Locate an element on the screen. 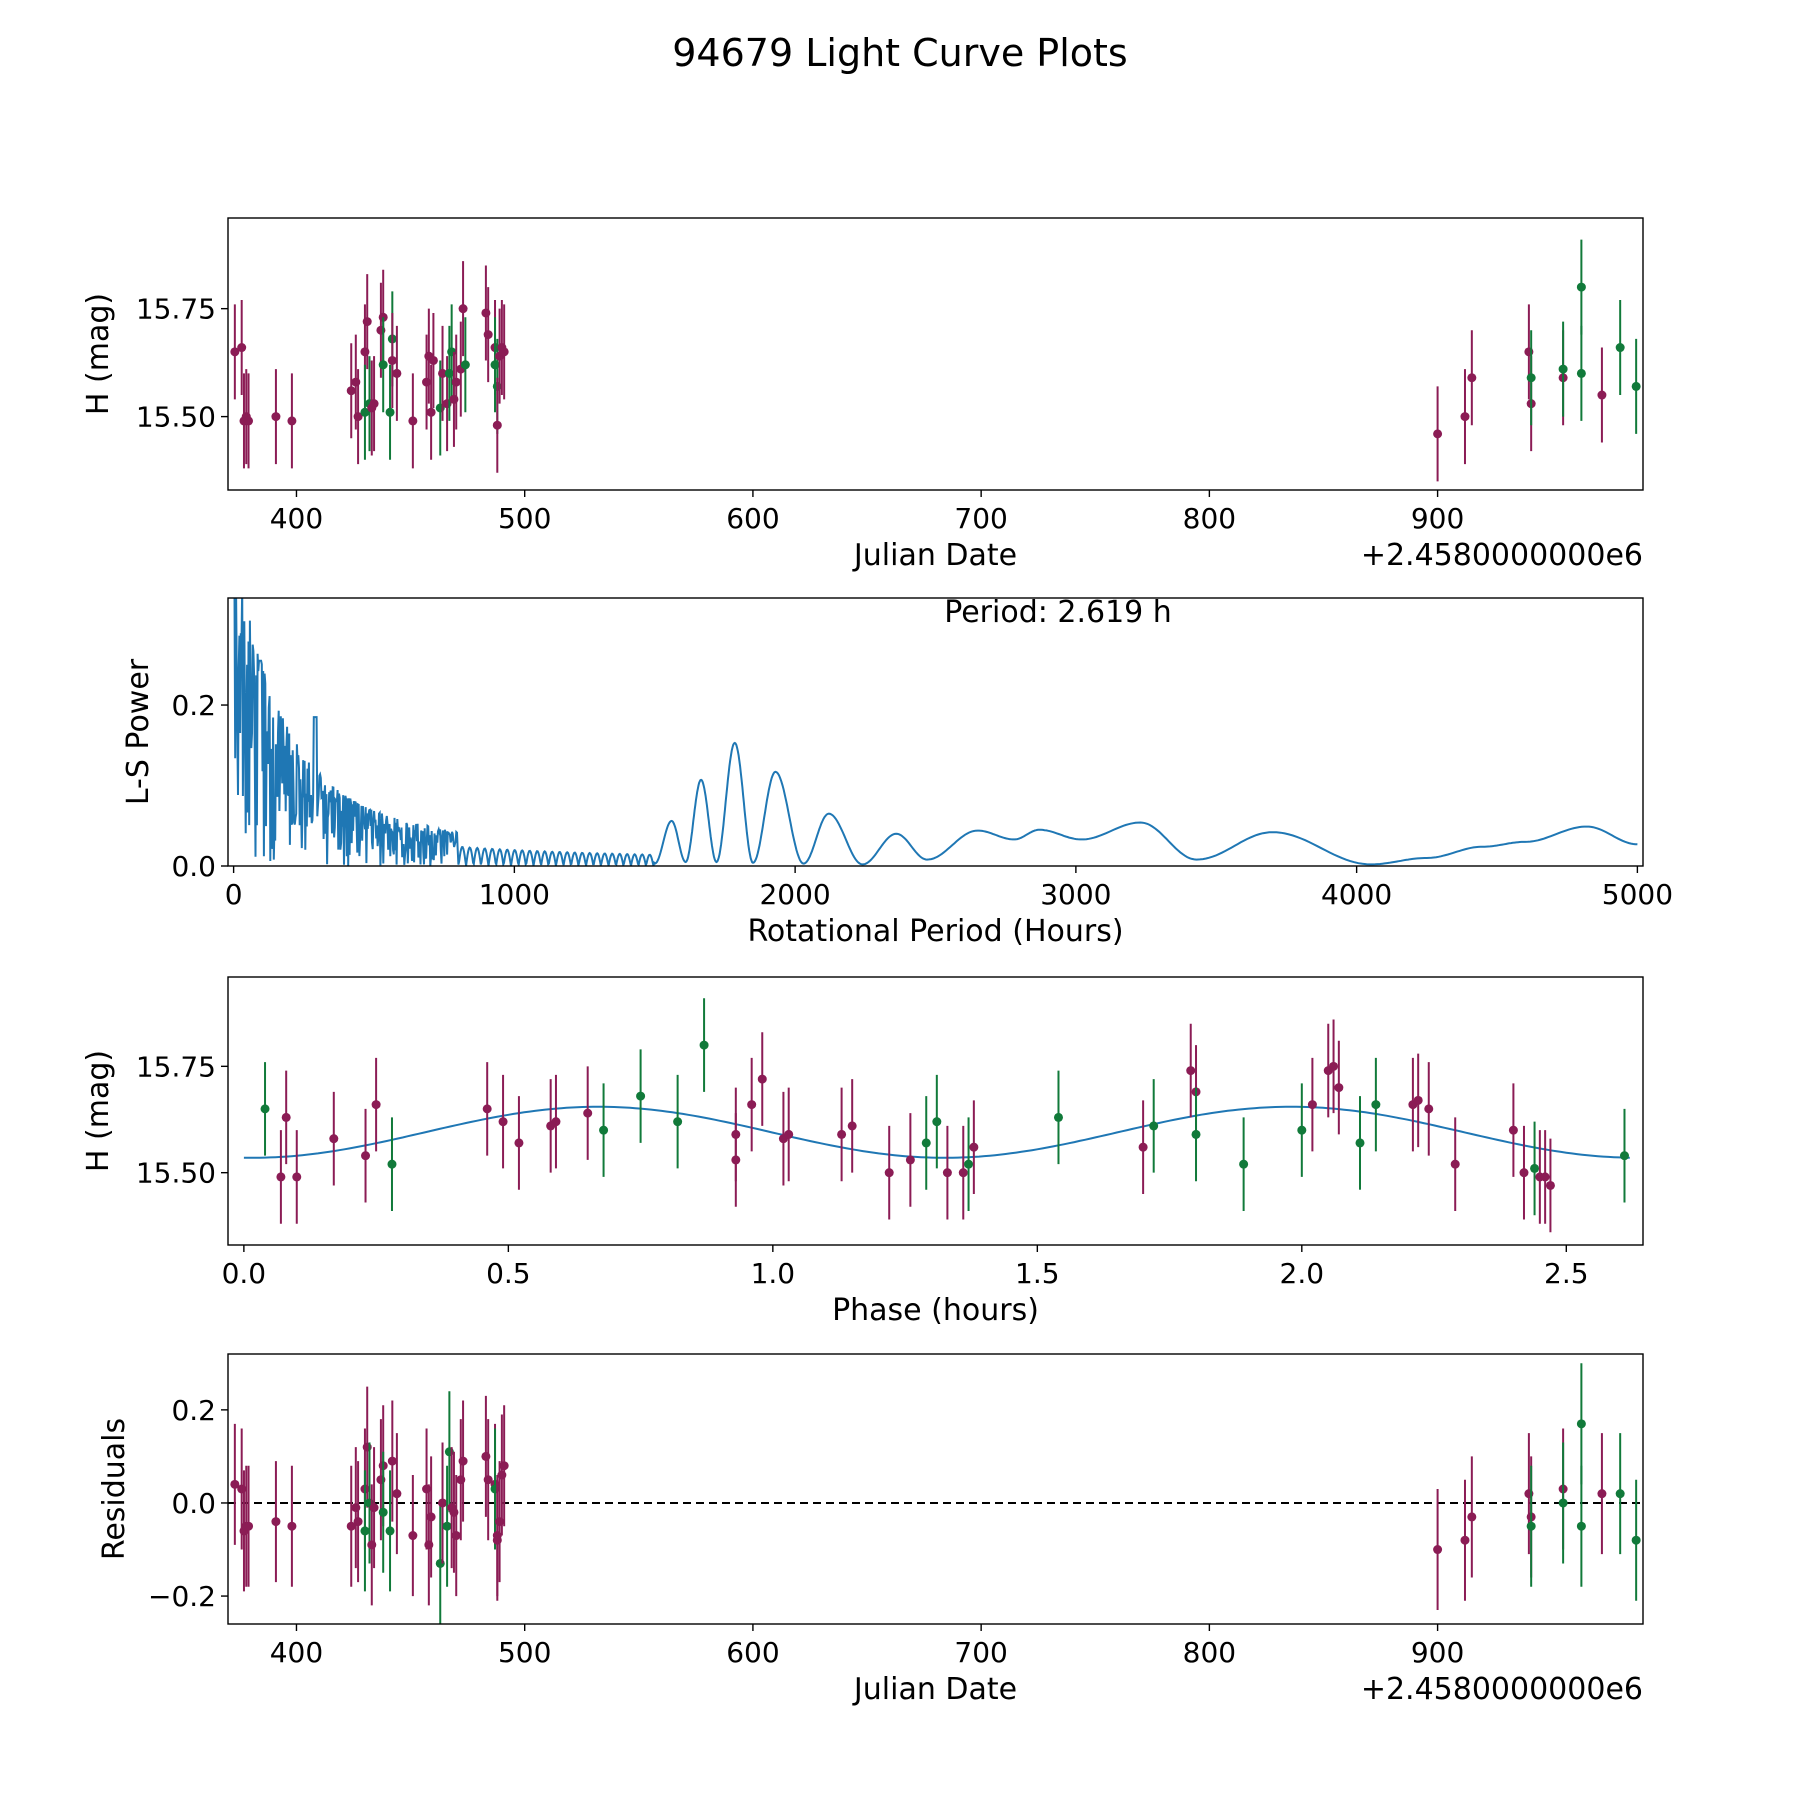 This screenshot has height=1800, width=1800. y-tick-label: 0.0 is located at coordinates (193, 866).